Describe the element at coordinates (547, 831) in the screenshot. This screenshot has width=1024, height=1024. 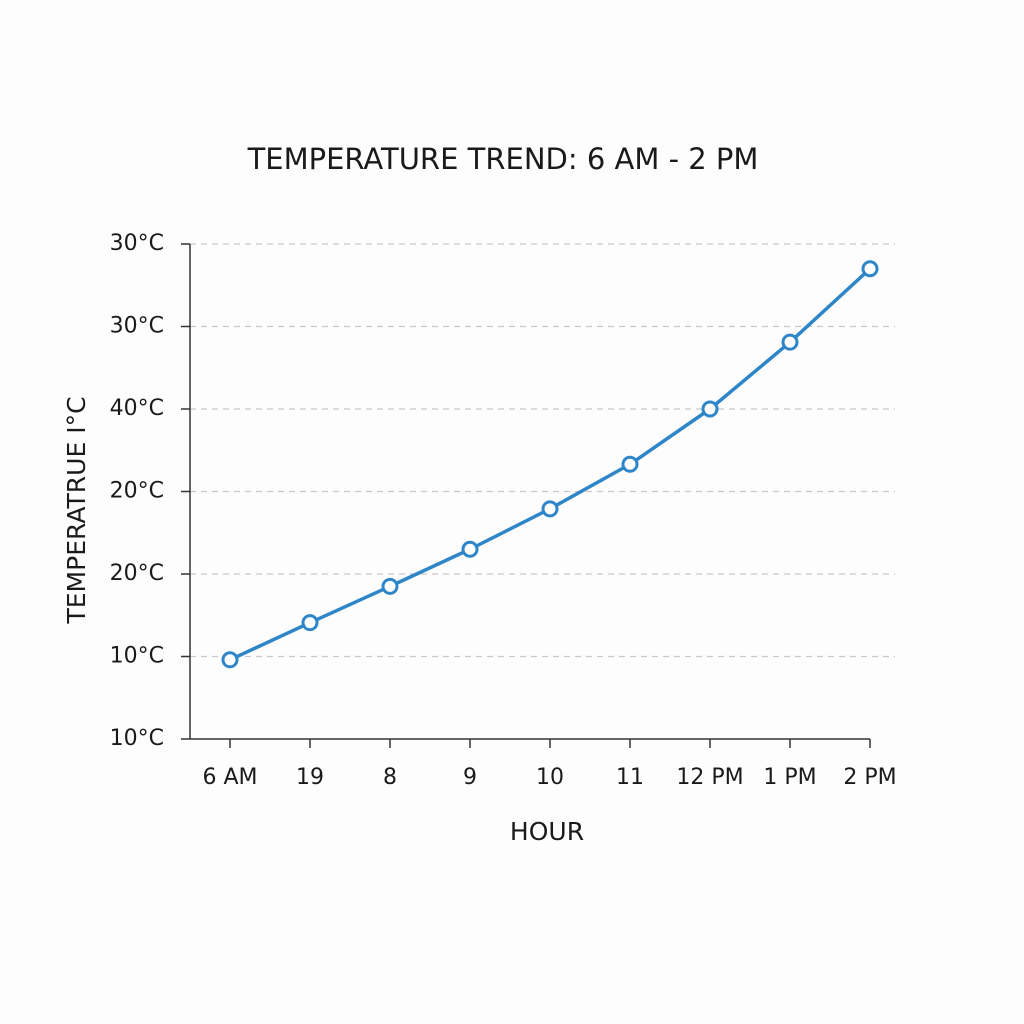
I see `x-axis-label: HOUR` at that location.